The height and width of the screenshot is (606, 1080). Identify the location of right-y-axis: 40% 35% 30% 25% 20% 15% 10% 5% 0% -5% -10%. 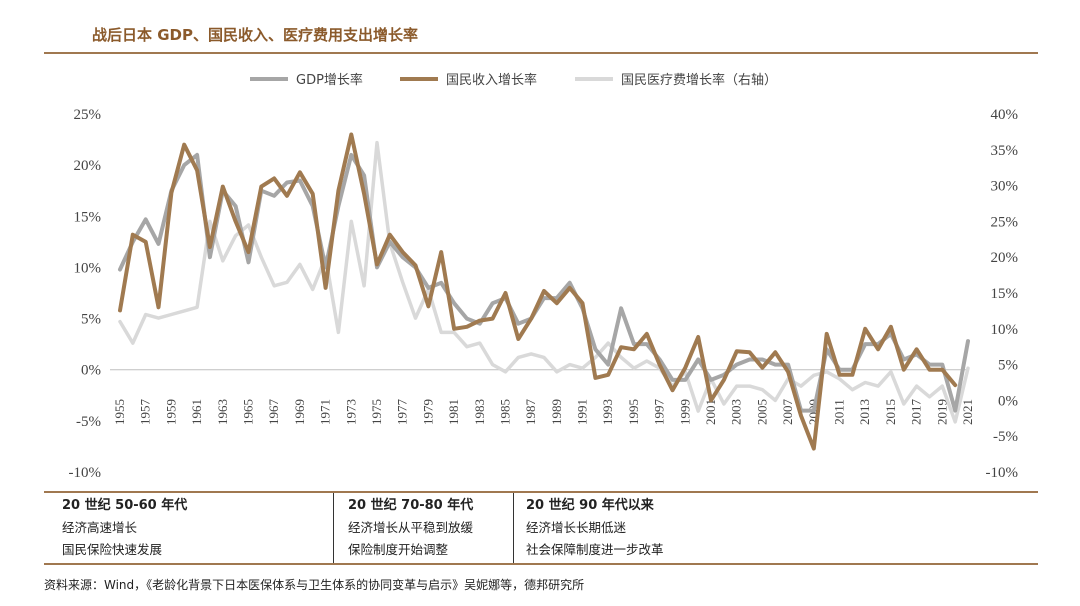
(1002, 294).